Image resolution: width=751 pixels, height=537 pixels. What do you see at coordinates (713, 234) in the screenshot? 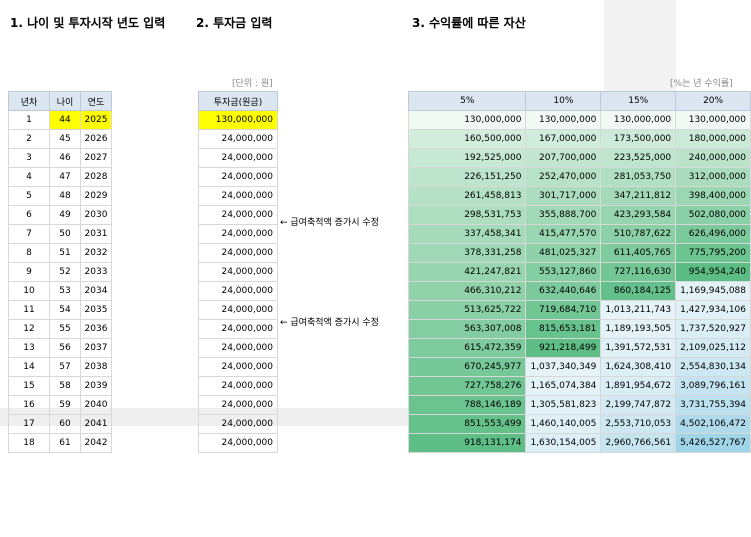
I see `asset-value-cell: 626,496,000` at bounding box center [713, 234].